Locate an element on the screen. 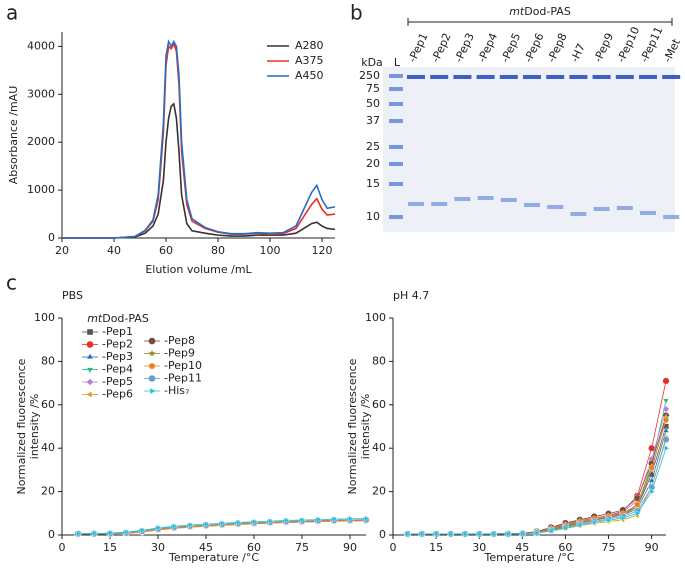 The image size is (685, 575). marker-label: 37 is located at coordinates (373, 120).